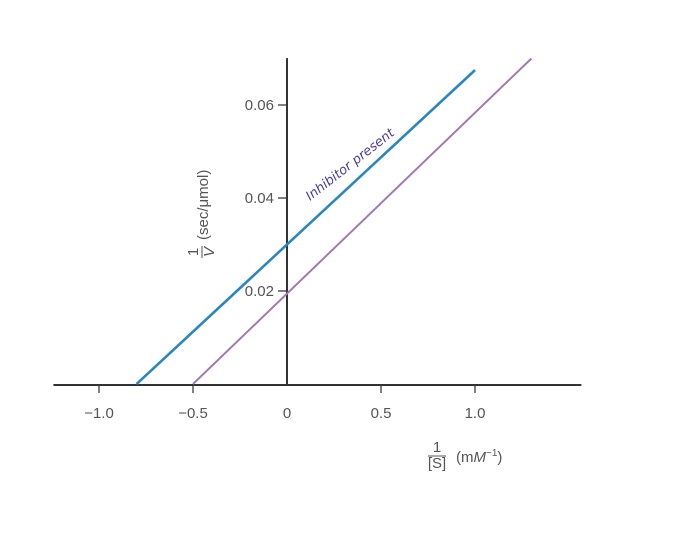  What do you see at coordinates (350, 164) in the screenshot?
I see `annotation-inhibitor-present: Inhibitor present` at bounding box center [350, 164].